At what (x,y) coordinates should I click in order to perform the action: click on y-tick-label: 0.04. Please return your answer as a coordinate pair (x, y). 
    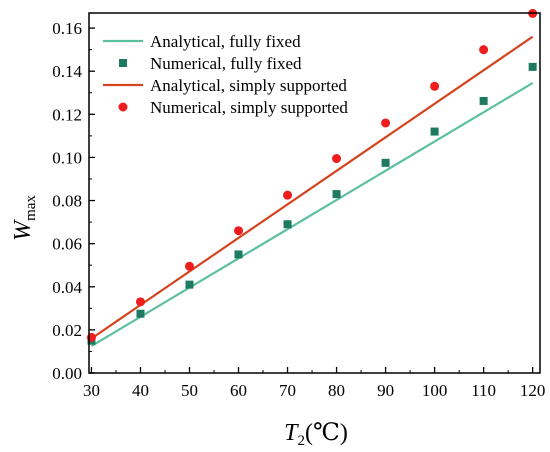
    Looking at the image, I should click on (67, 287).